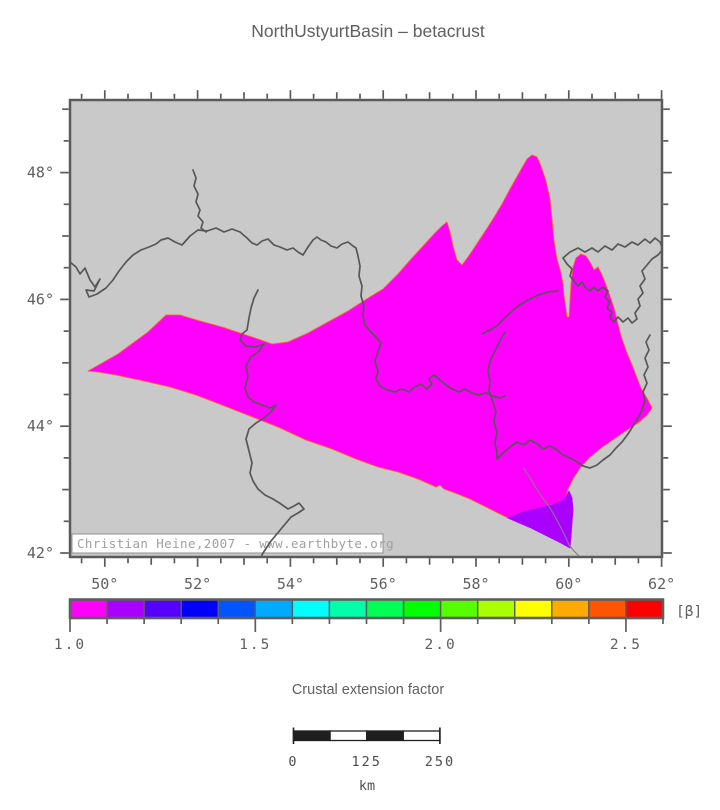 The height and width of the screenshot is (810, 720). I want to click on lat-label: 42°, so click(40, 553).